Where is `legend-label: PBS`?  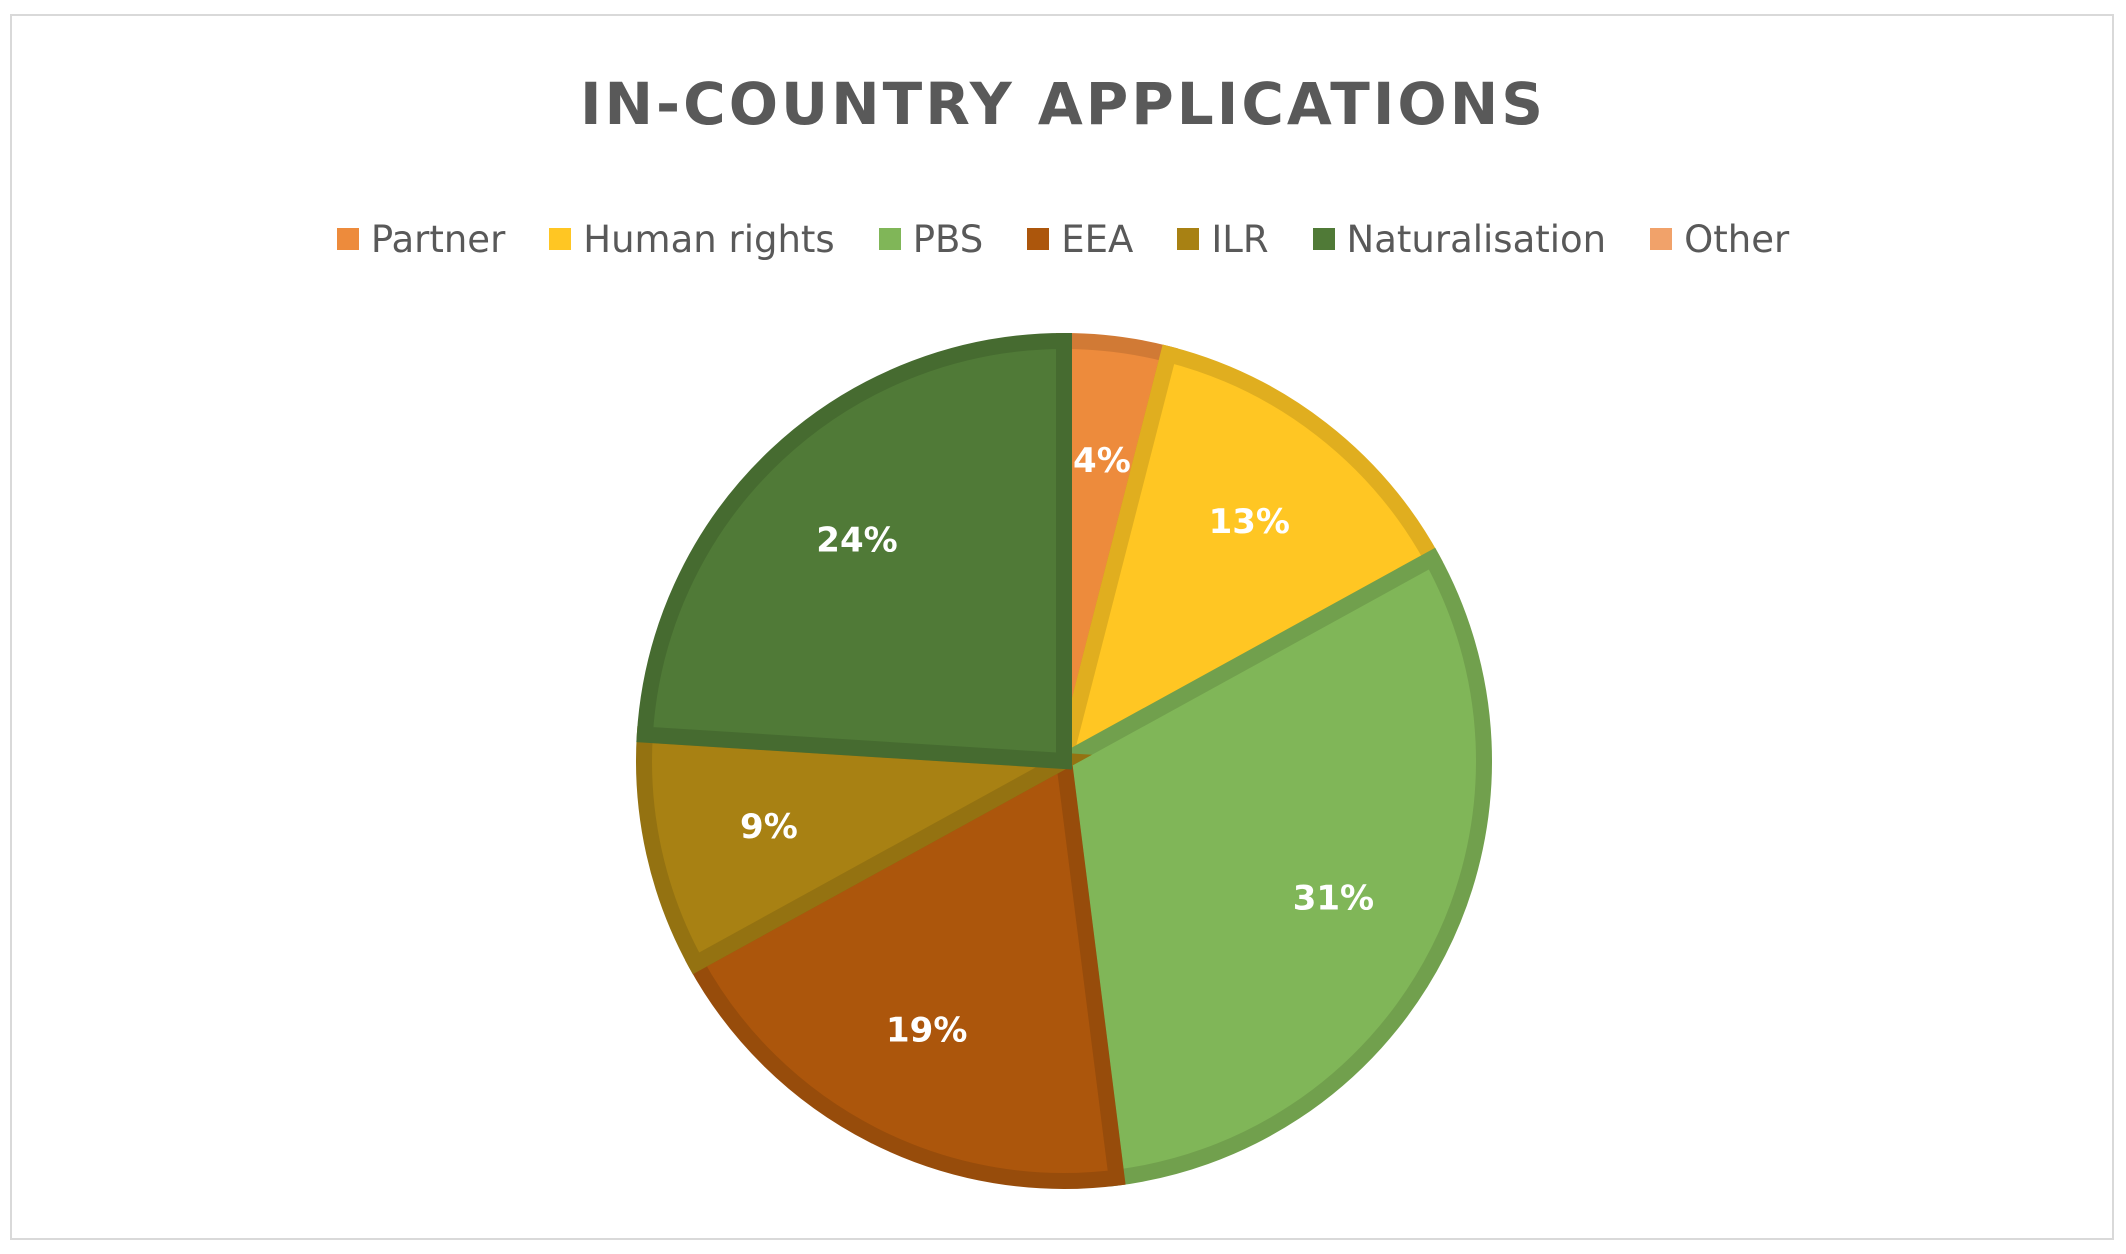 legend-label: PBS is located at coordinates (948, 239).